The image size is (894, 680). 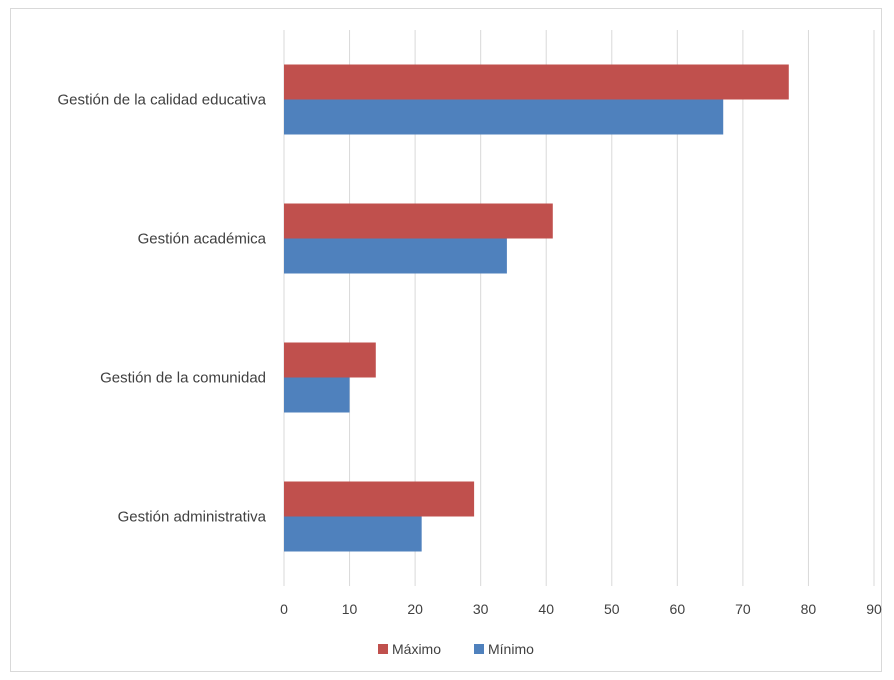 I want to click on legend-label: Máximo, so click(x=416, y=649).